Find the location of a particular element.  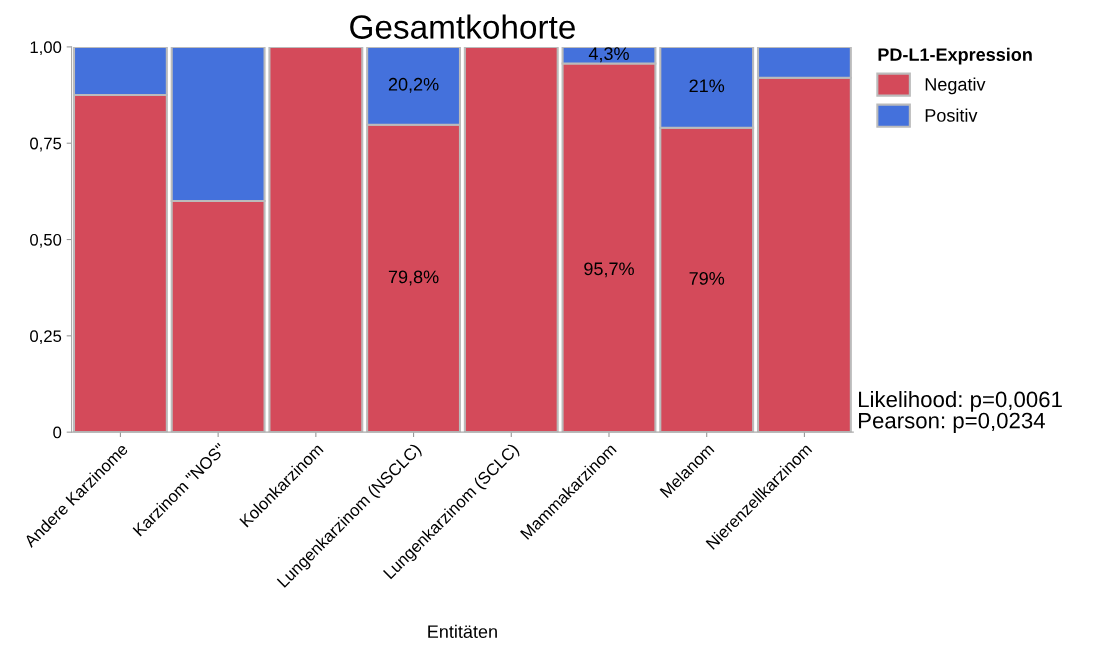

legend-label: Negativ is located at coordinates (955, 86).